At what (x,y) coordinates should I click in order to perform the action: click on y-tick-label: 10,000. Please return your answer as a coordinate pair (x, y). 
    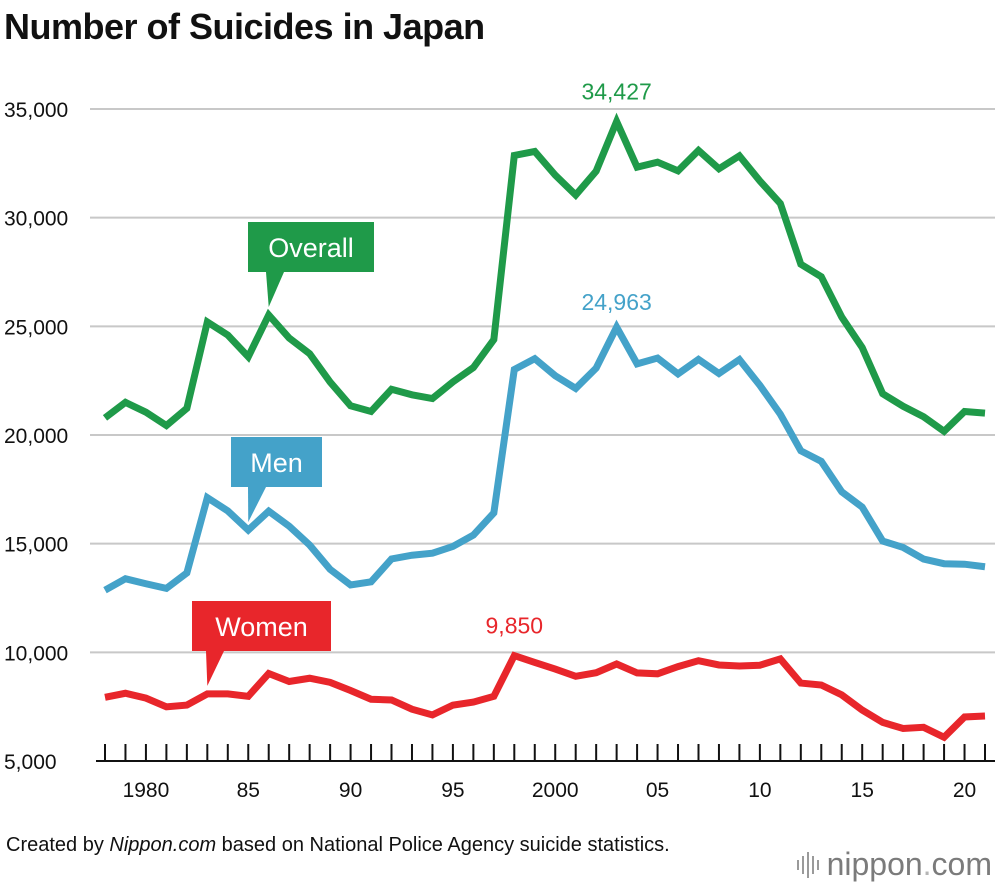
    Looking at the image, I should click on (36, 653).